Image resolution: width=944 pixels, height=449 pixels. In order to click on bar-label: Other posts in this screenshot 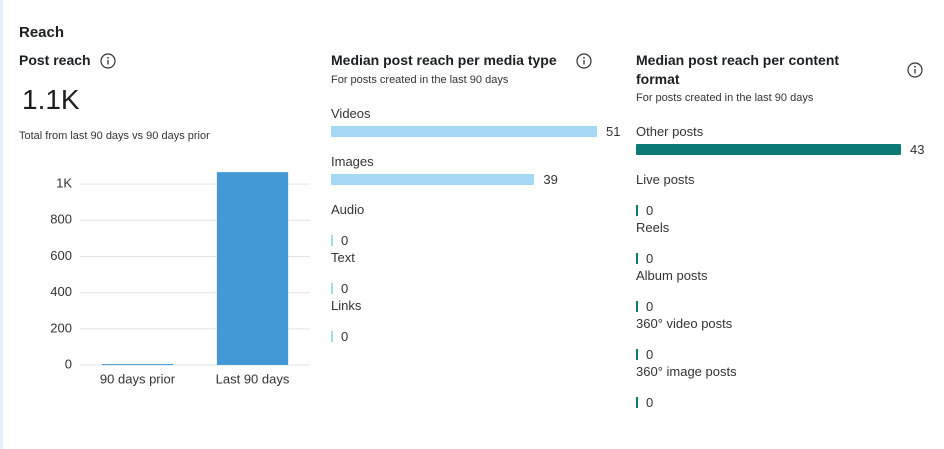, I will do `click(670, 131)`.